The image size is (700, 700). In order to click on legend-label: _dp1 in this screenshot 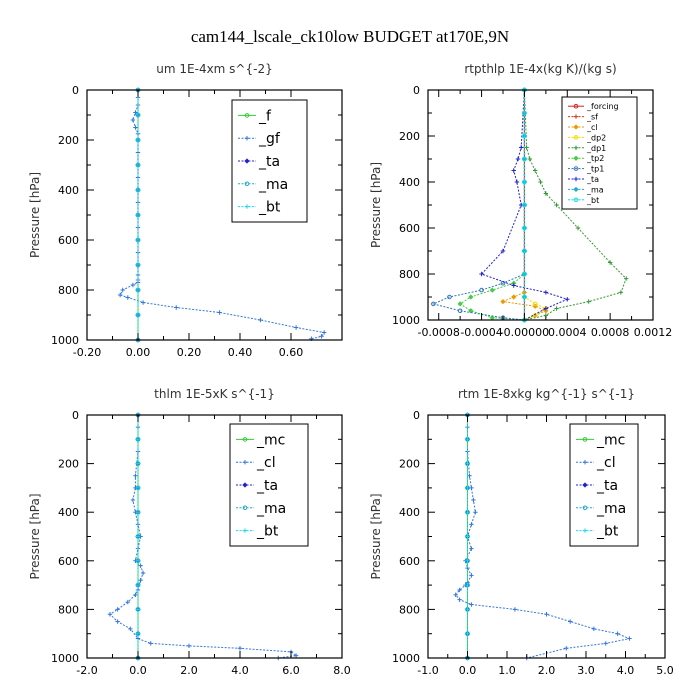, I will do `click(596, 148)`.